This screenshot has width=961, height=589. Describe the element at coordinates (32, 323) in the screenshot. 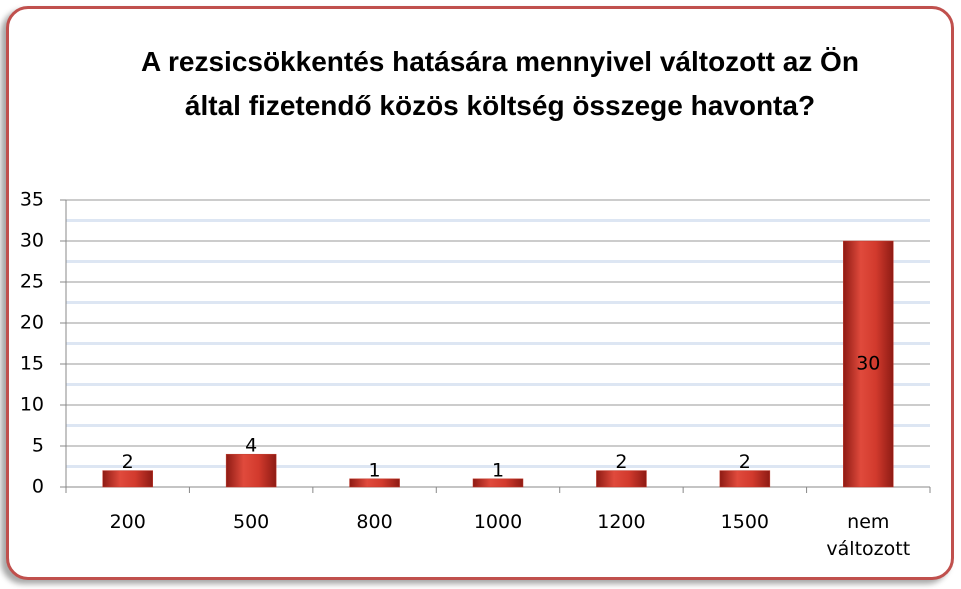

I see `y-tick-label: 20` at that location.